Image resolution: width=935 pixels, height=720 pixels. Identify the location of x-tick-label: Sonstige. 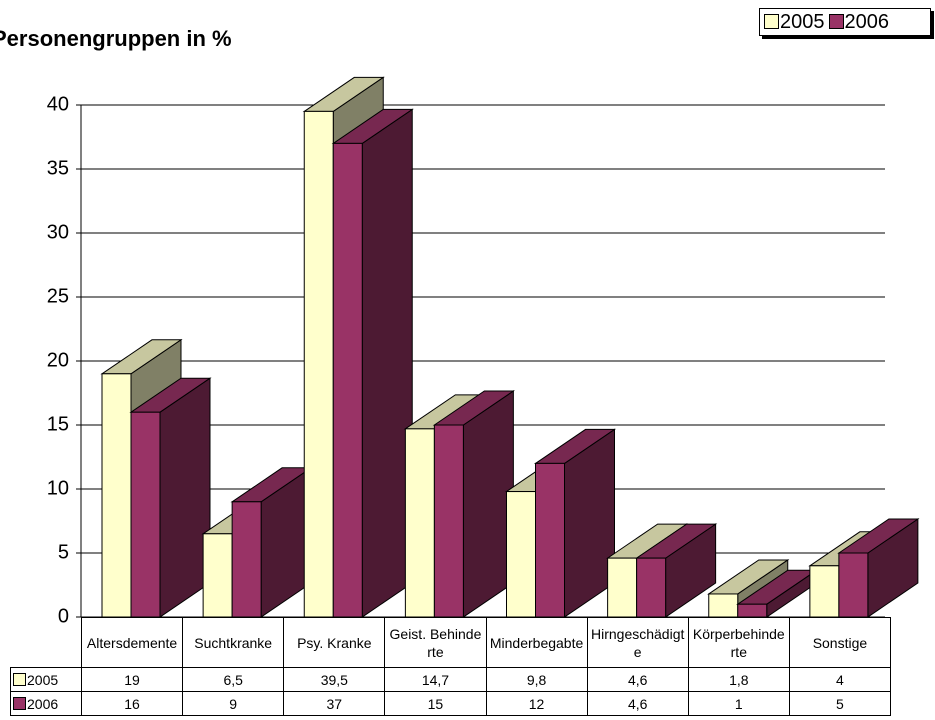
(840, 642).